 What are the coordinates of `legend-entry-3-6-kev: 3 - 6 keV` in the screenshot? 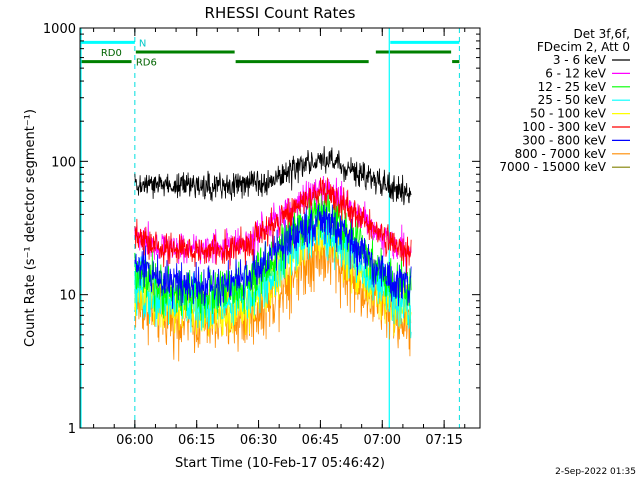 It's located at (580, 60).